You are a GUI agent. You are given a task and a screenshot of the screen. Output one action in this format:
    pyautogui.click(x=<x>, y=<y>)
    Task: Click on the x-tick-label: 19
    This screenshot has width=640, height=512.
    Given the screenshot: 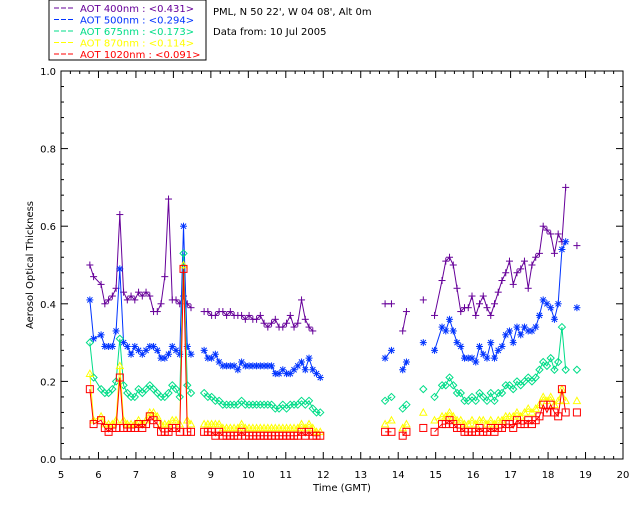 What is the action you would take?
    pyautogui.click(x=585, y=475)
    